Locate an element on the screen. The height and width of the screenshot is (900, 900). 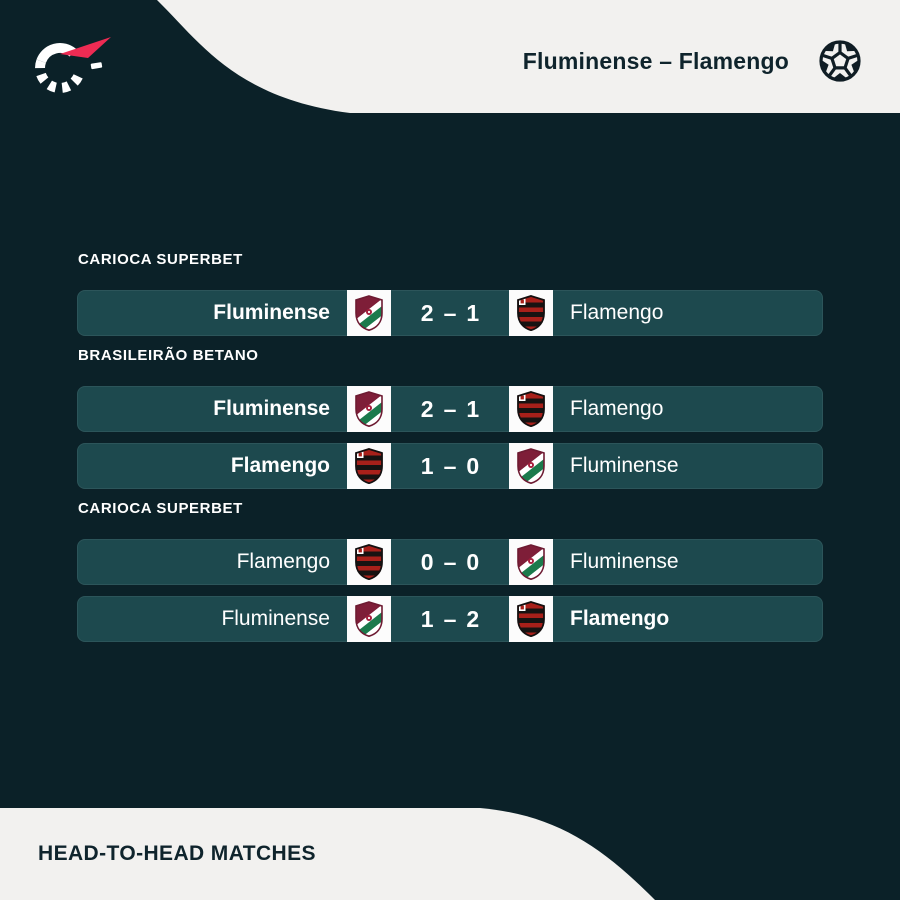
football-icon is located at coordinates (840, 61).